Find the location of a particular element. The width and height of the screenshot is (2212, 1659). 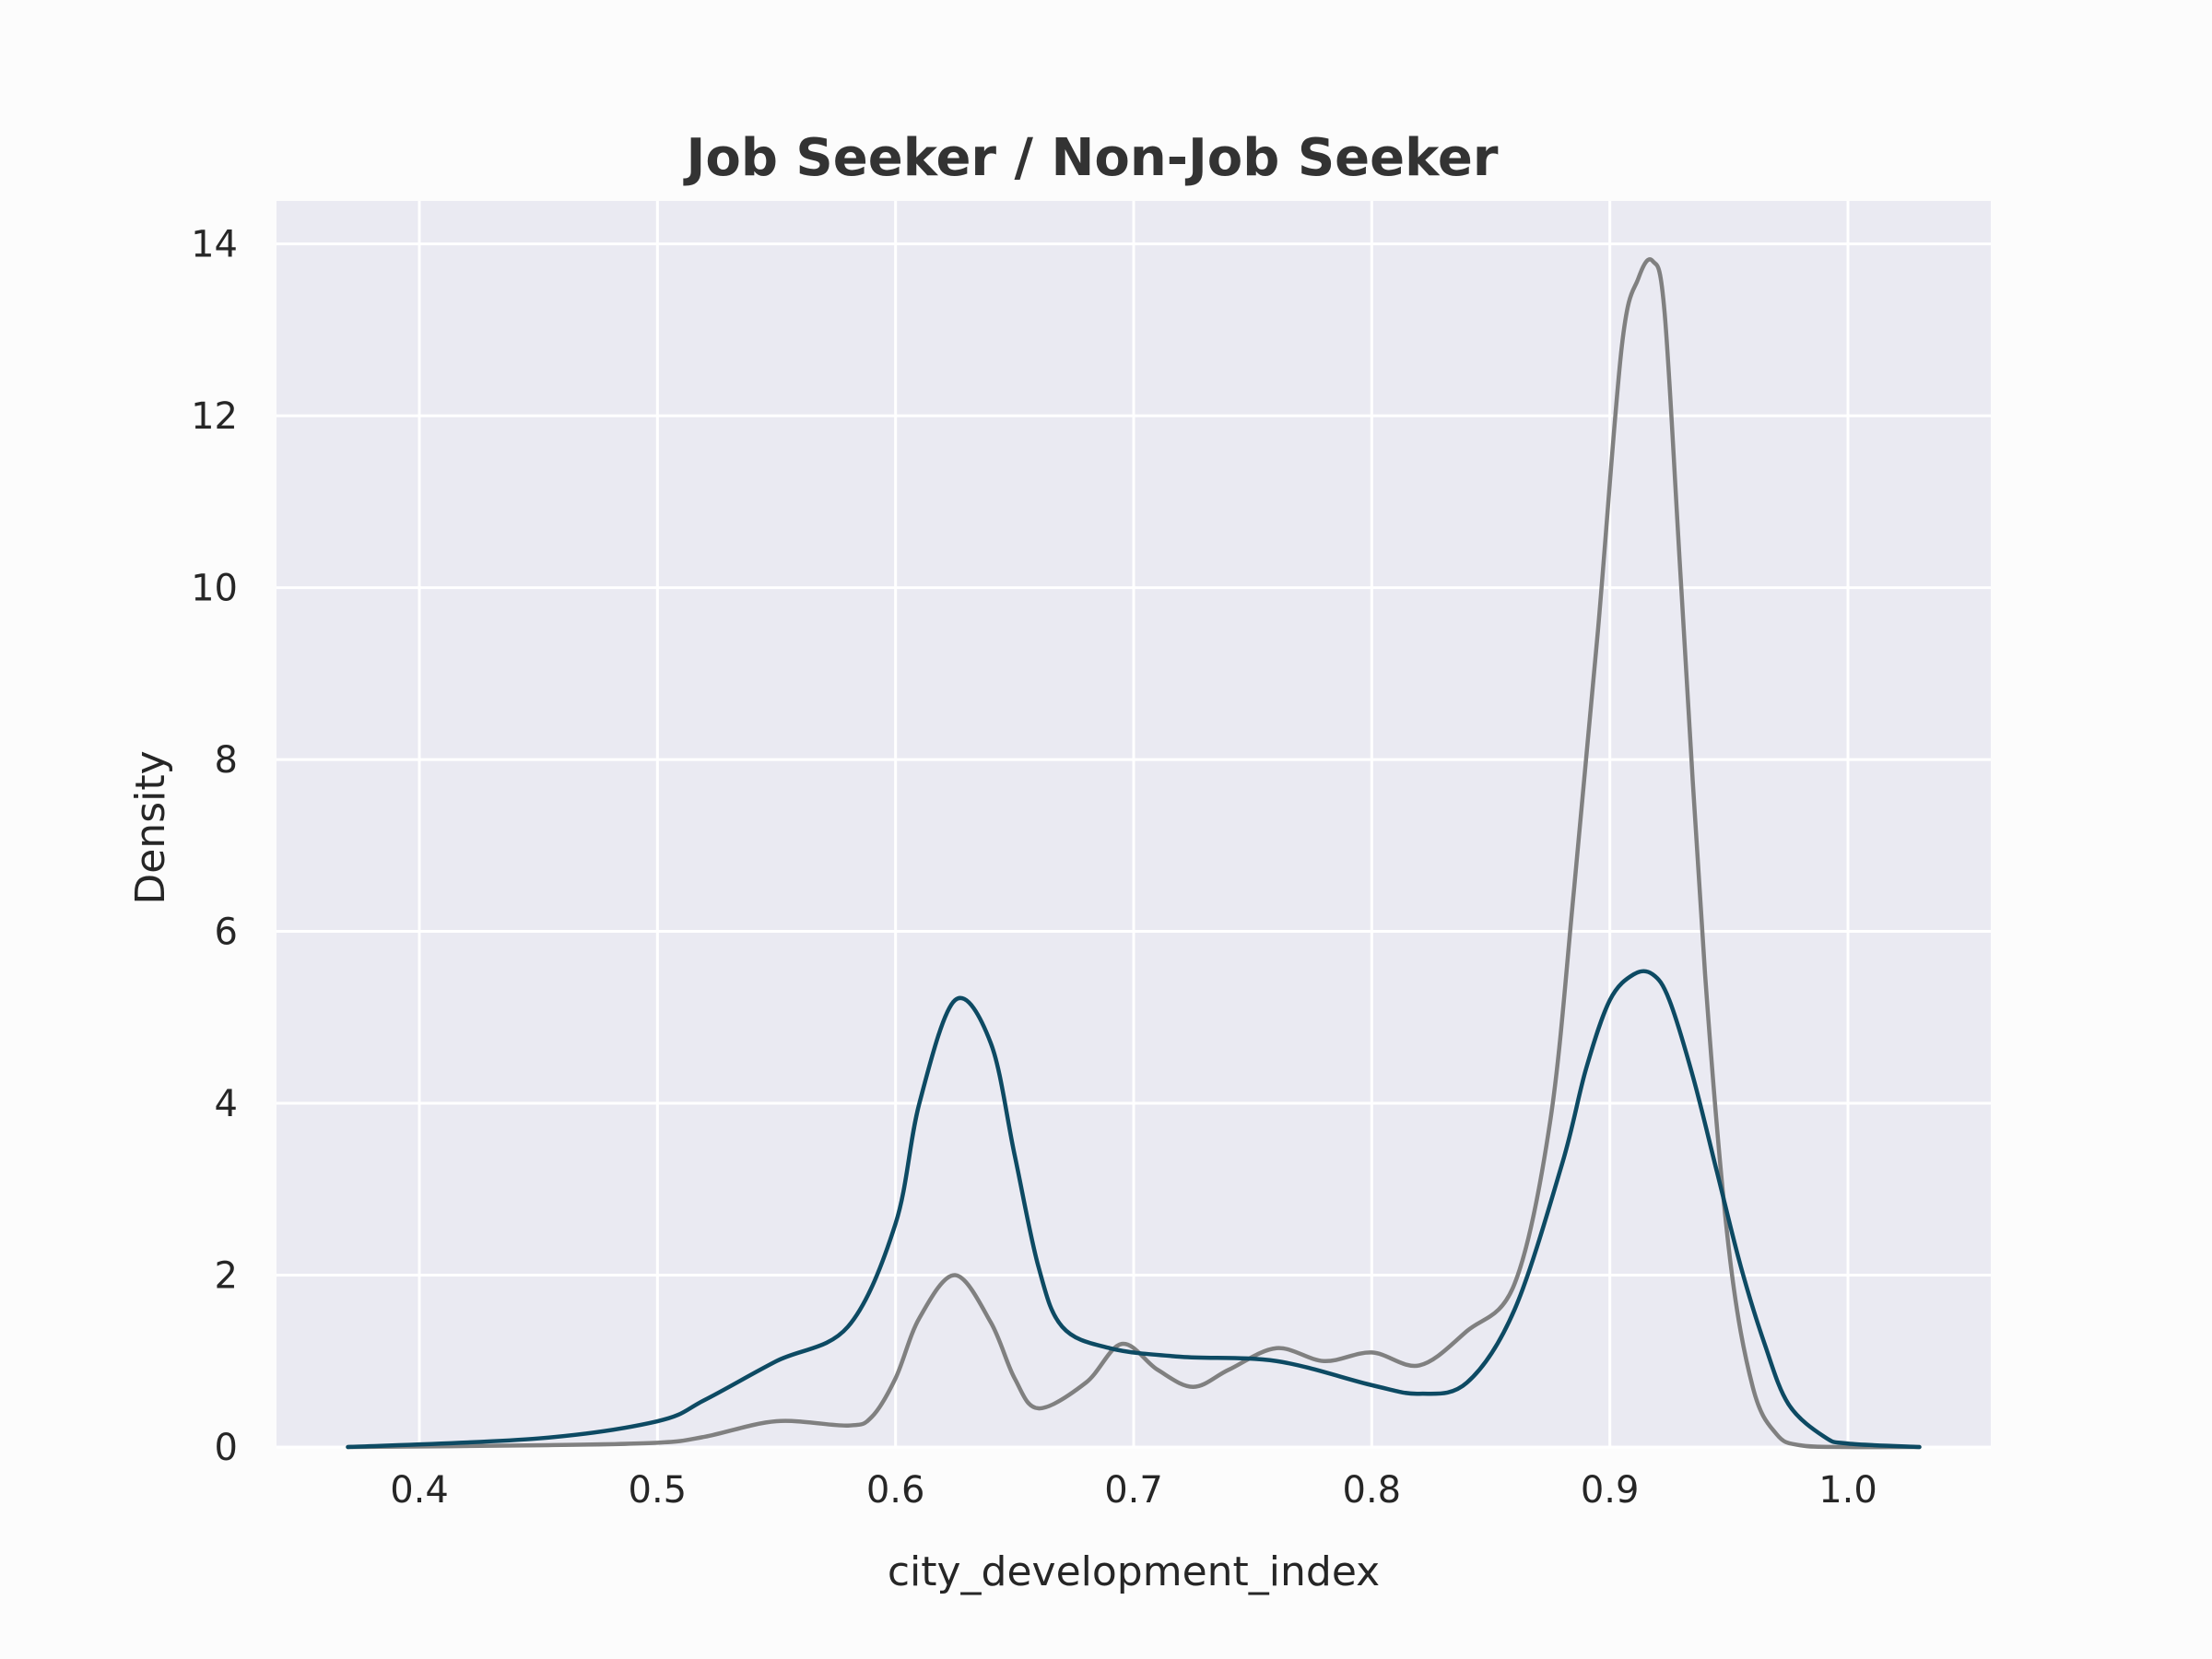

y-tick-label: 6 is located at coordinates (226, 933).